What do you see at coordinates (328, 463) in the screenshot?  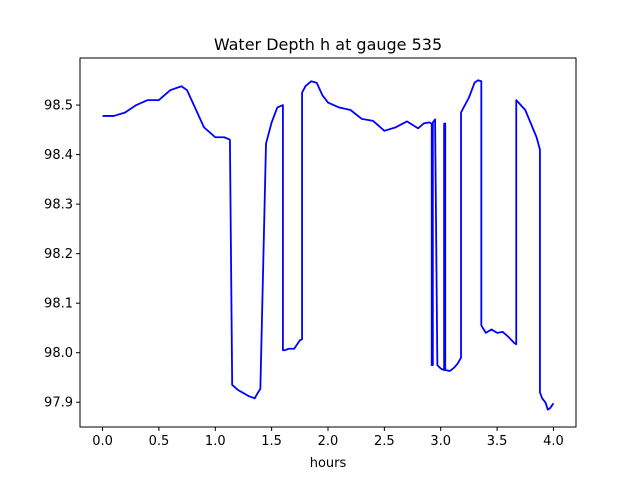 I see `x-axis-label: hours` at bounding box center [328, 463].